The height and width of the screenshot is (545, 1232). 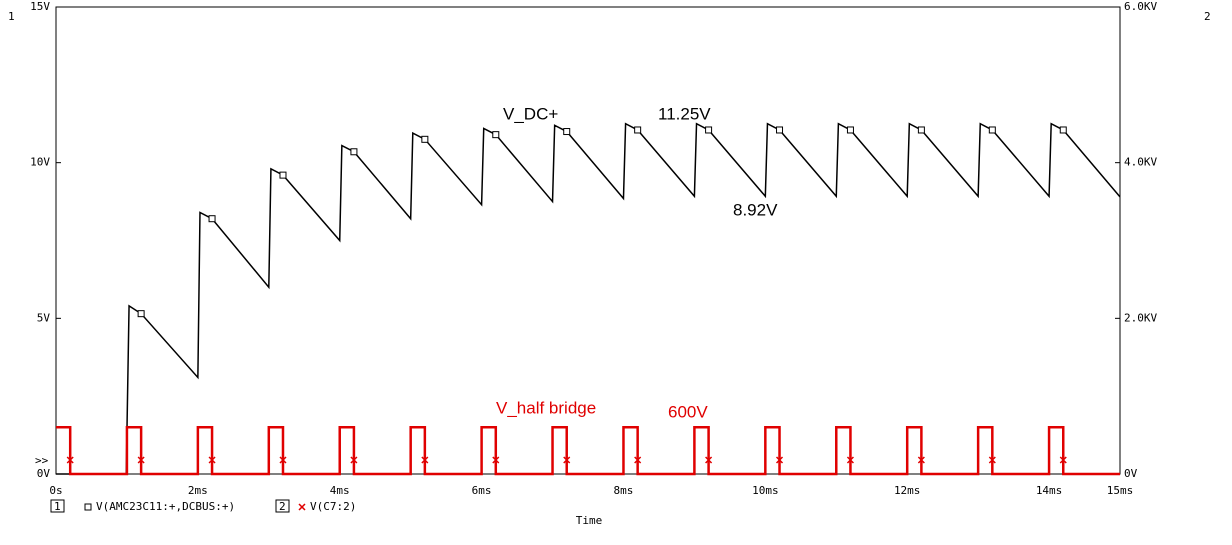 I want to click on x-tick-label: 8ms, so click(x=624, y=490).